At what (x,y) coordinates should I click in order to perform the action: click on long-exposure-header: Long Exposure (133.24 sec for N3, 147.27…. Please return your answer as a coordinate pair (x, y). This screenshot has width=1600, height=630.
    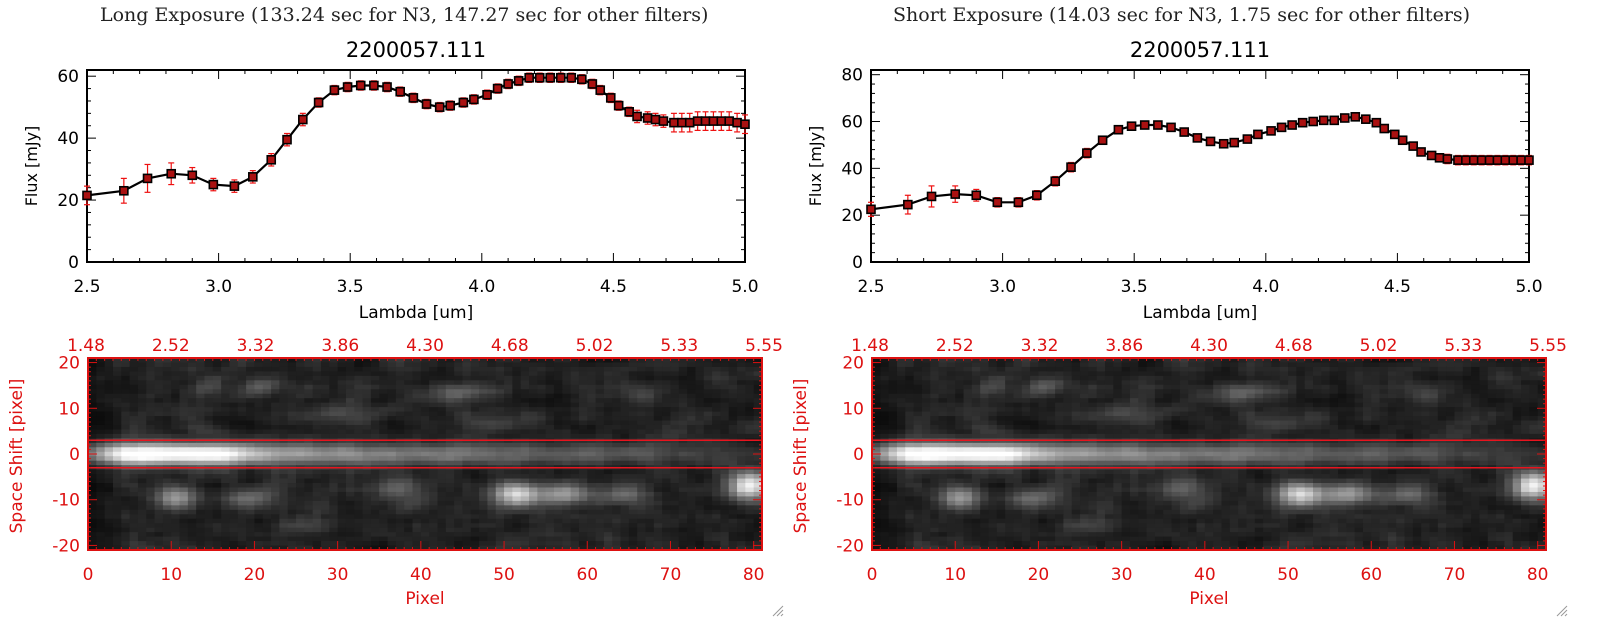
    Looking at the image, I should click on (404, 15).